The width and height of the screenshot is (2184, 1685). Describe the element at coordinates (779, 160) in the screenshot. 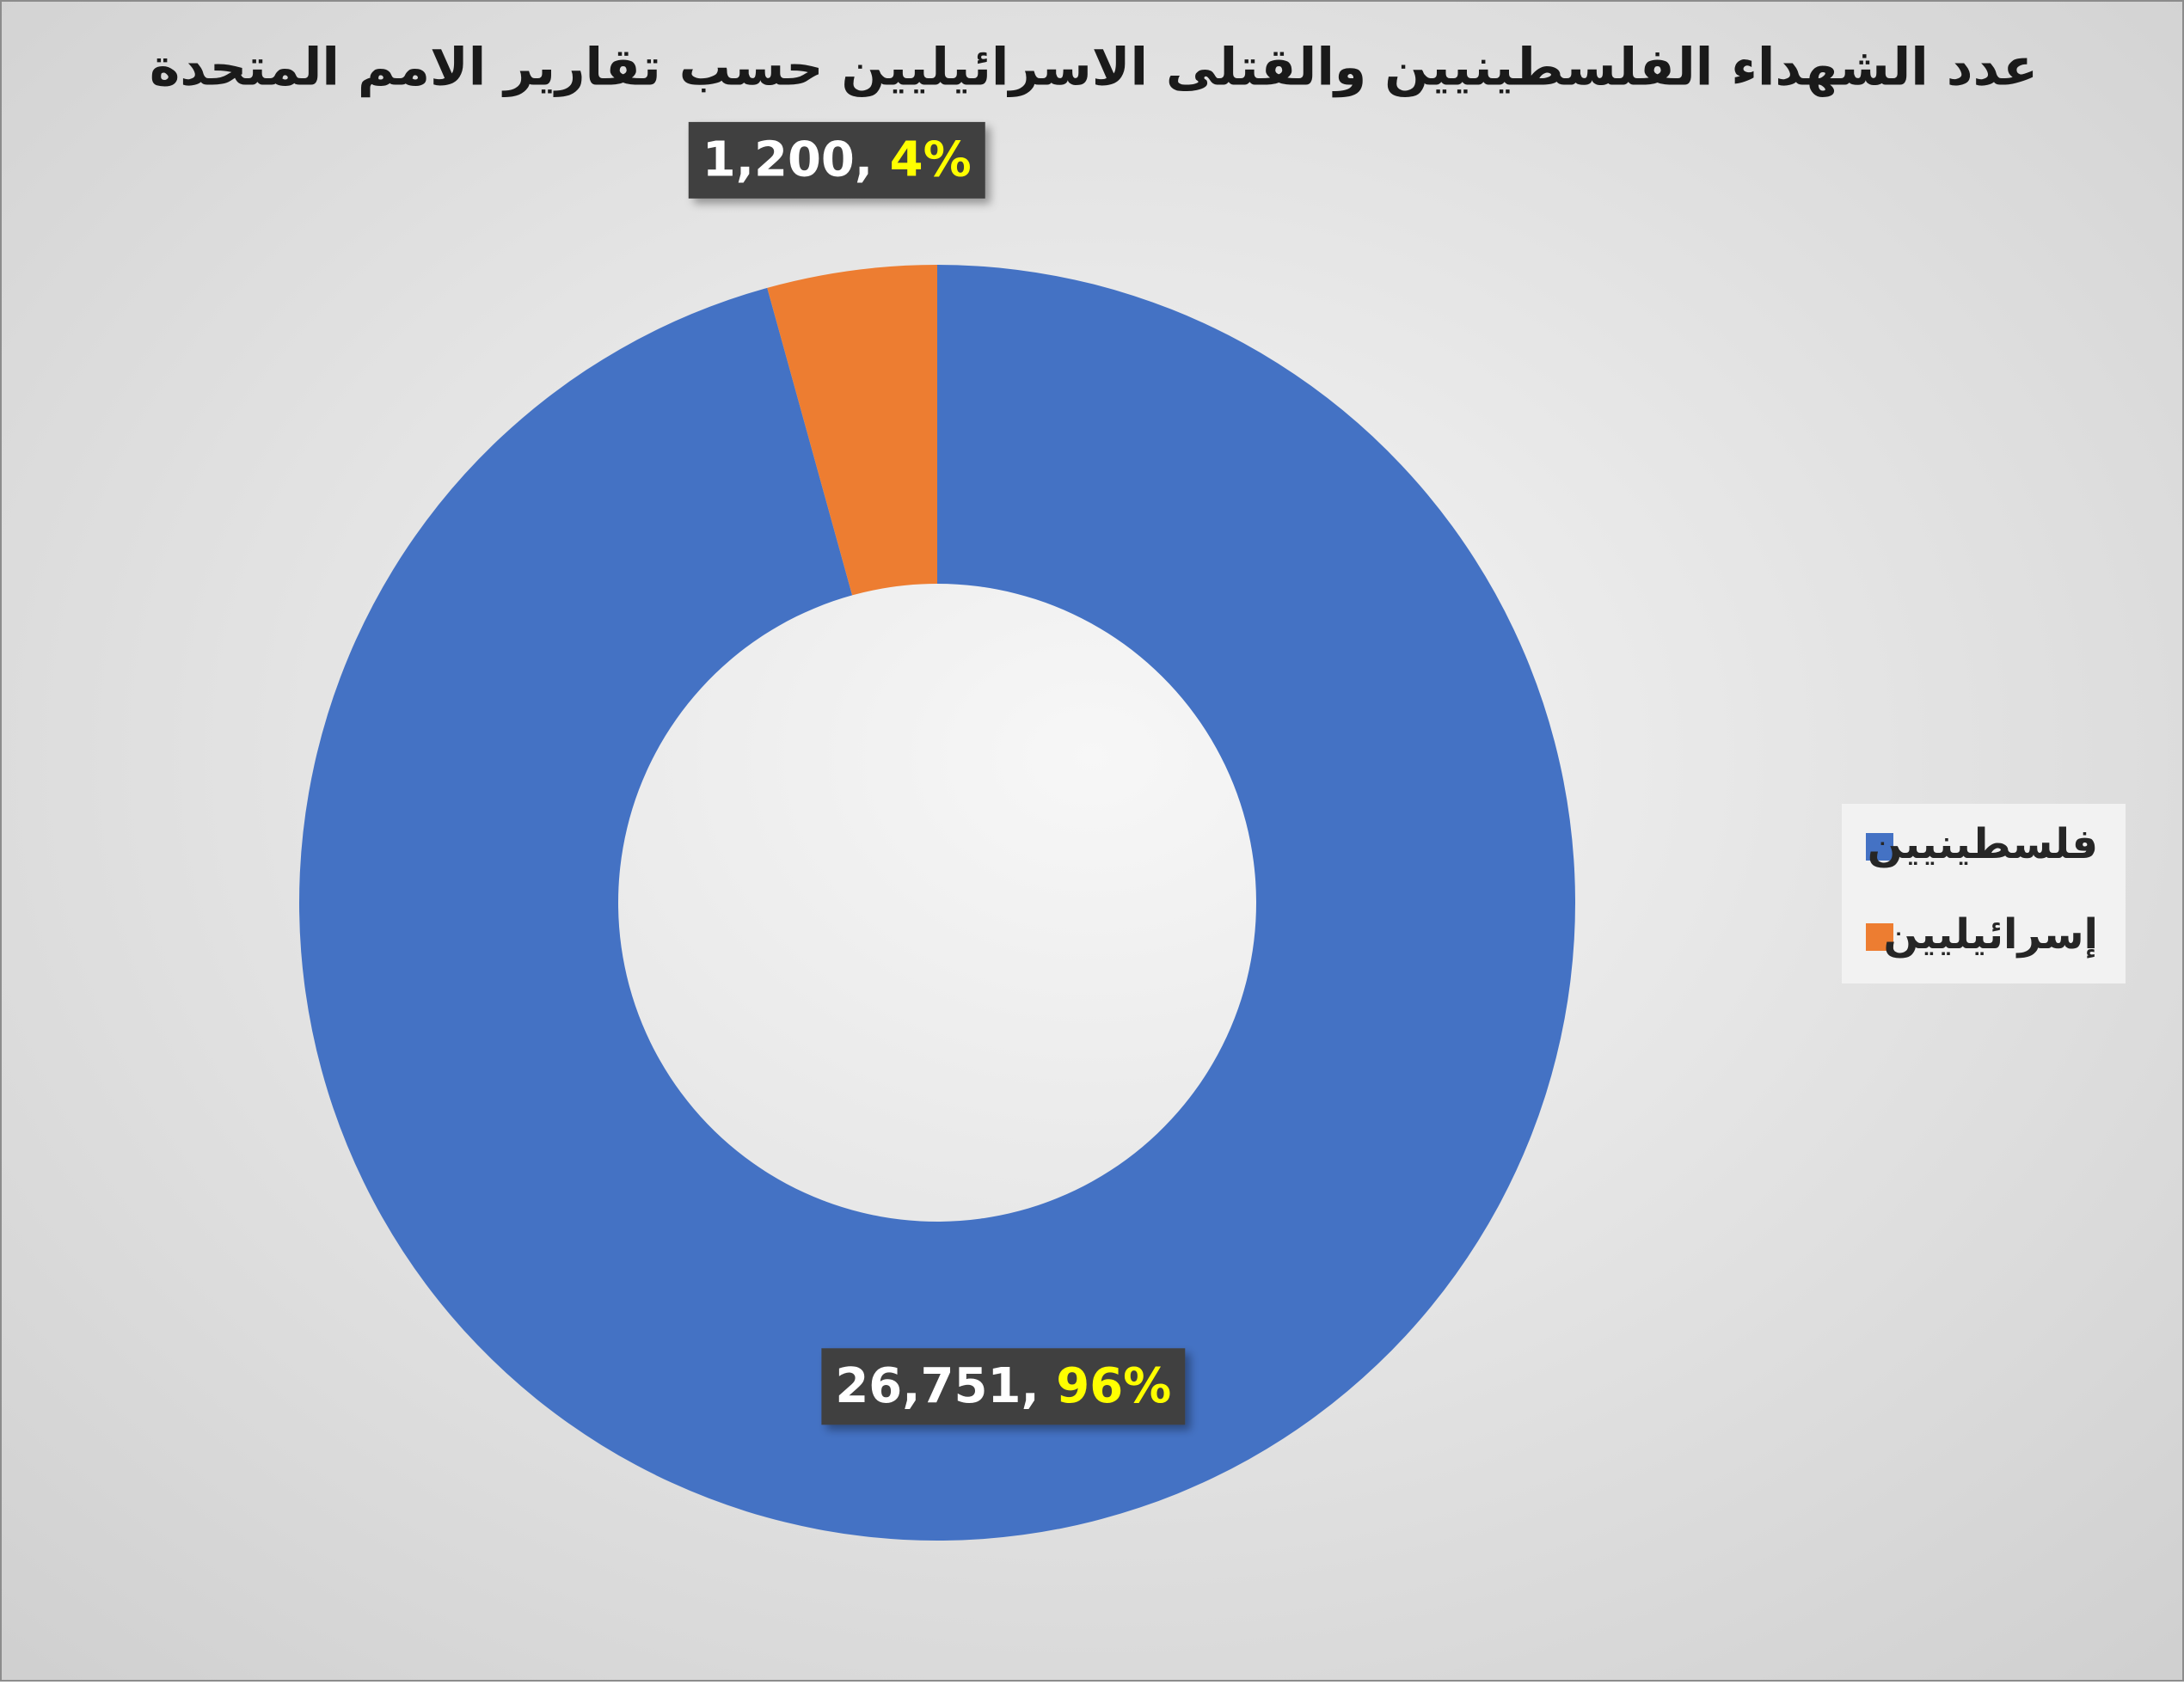

I see `value-label: 1,200` at that location.